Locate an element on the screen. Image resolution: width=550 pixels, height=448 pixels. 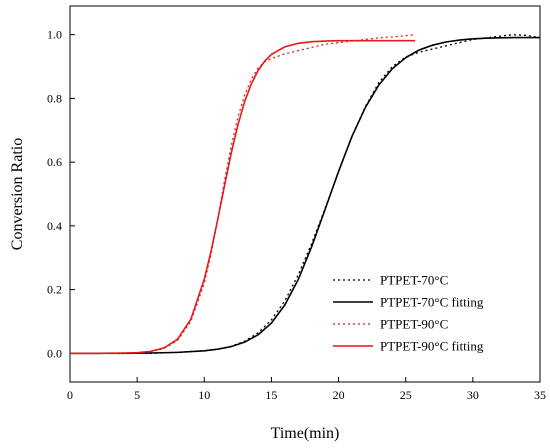
y-axis-title: Conversion Ratio is located at coordinates (17, 194).